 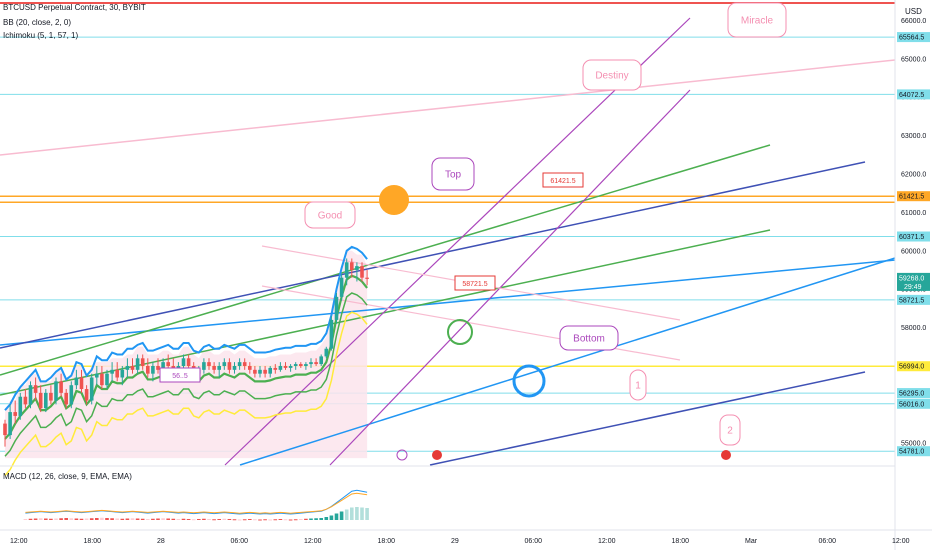 I want to click on time-tick-label: 18:00, so click(x=681, y=541).